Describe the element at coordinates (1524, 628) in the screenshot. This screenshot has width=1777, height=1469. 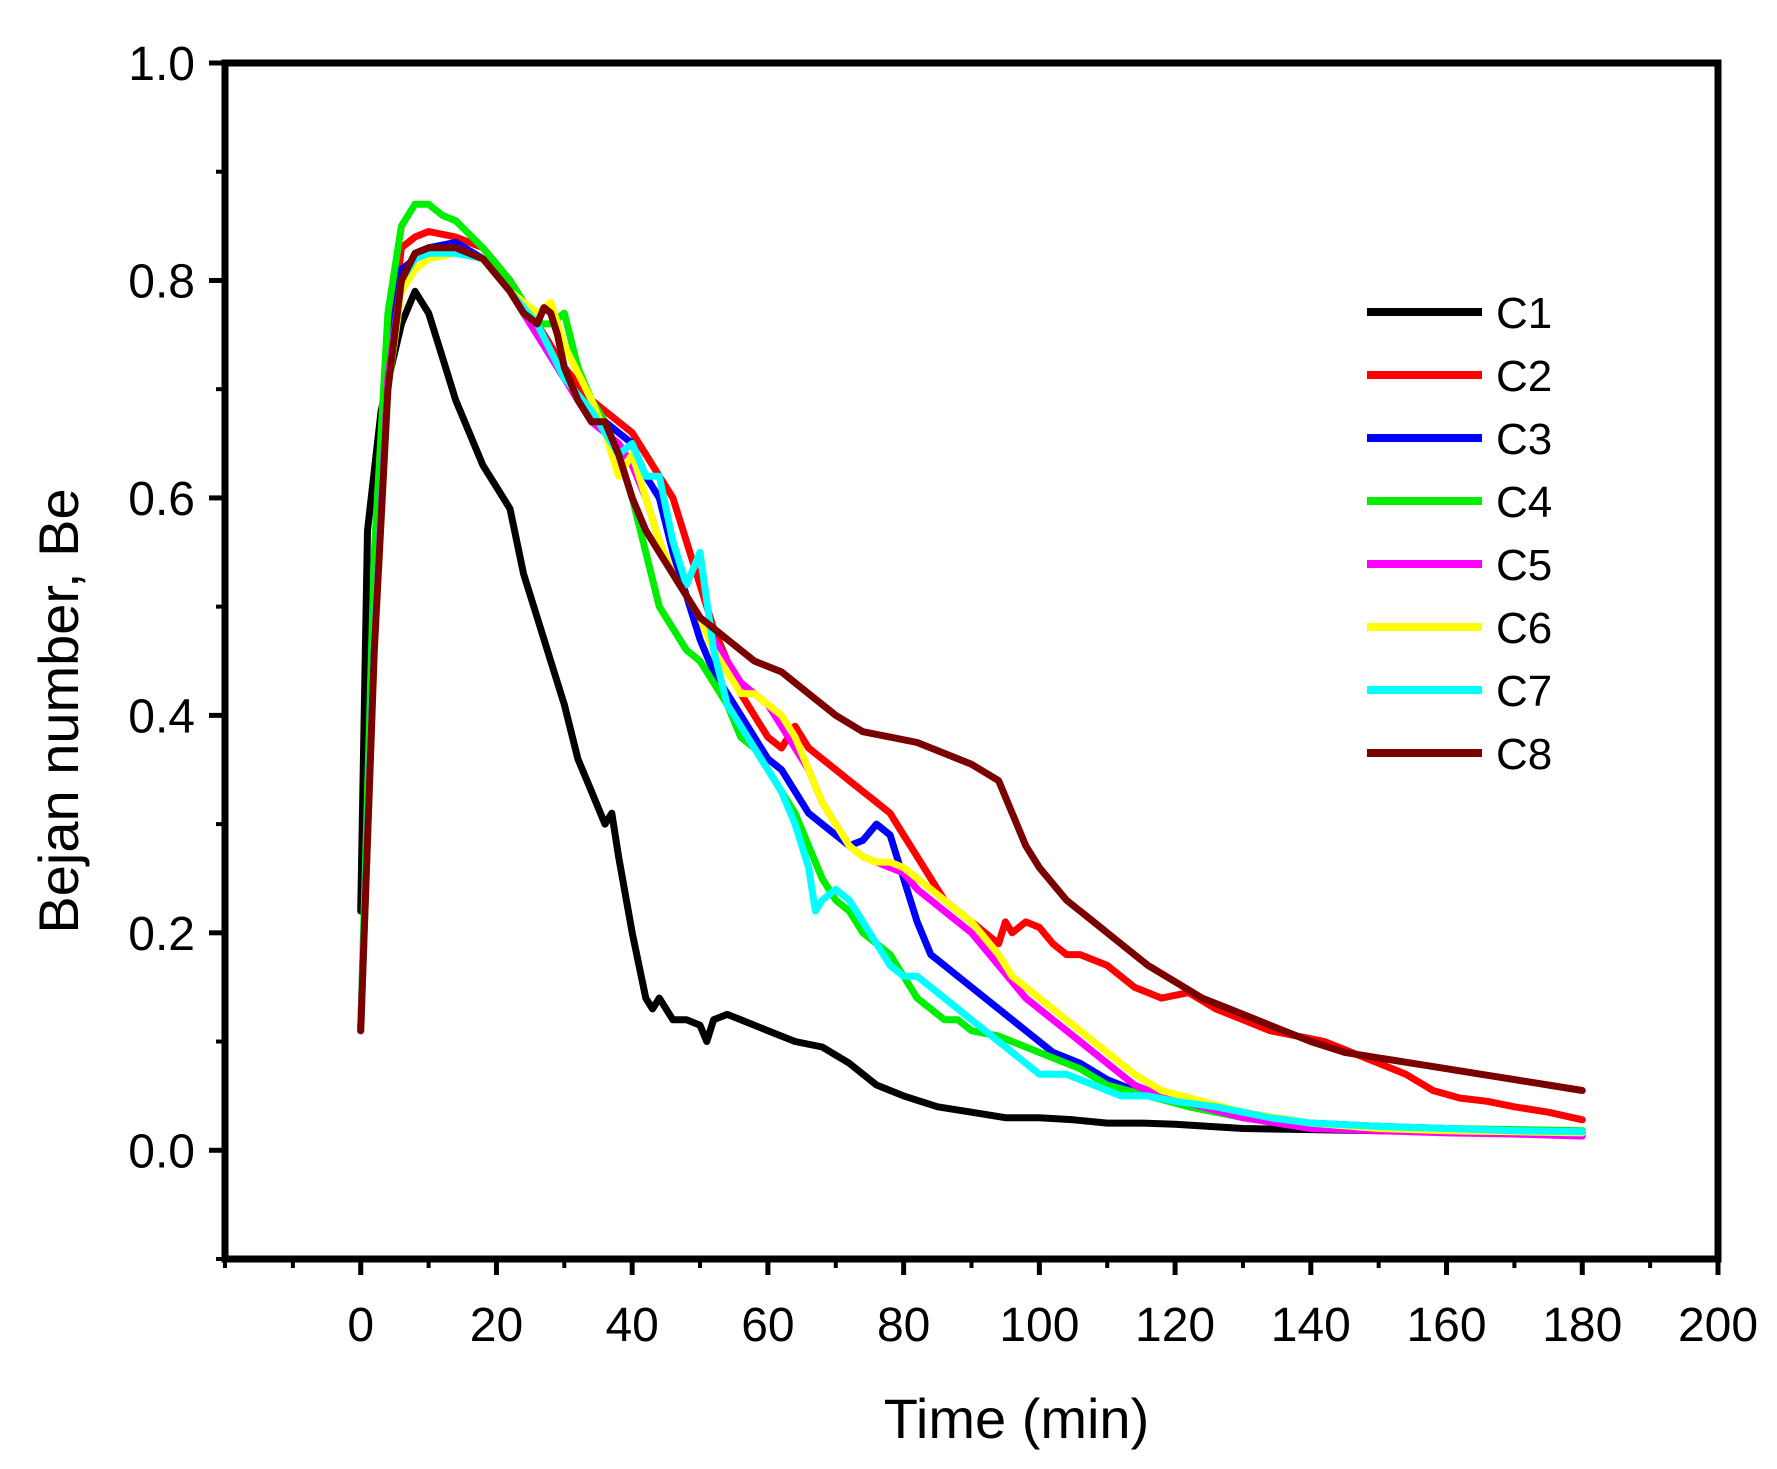
I see `legend-label-c6: C6` at that location.